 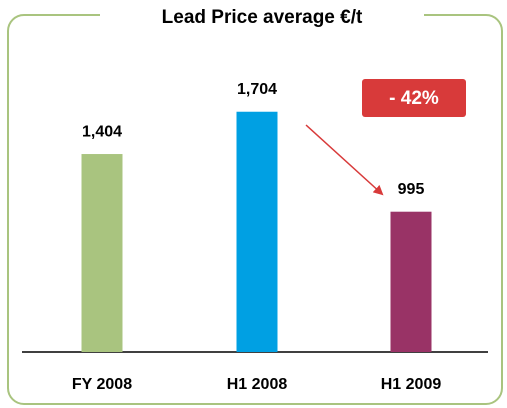 I want to click on value-label: 1,404, so click(x=102, y=131).